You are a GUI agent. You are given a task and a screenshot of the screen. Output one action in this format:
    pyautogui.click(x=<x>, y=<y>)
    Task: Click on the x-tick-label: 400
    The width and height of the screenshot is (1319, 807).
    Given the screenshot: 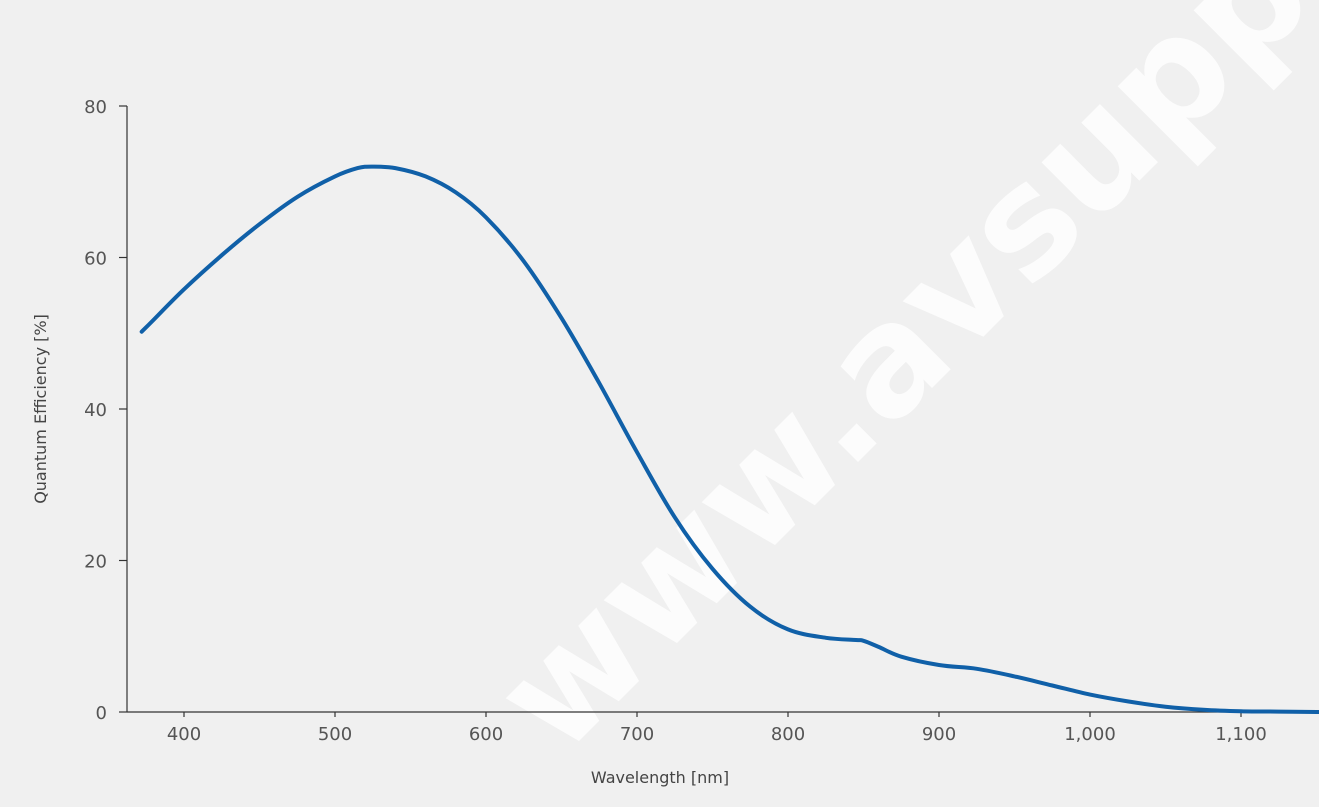 What is the action you would take?
    pyautogui.click(x=184, y=734)
    